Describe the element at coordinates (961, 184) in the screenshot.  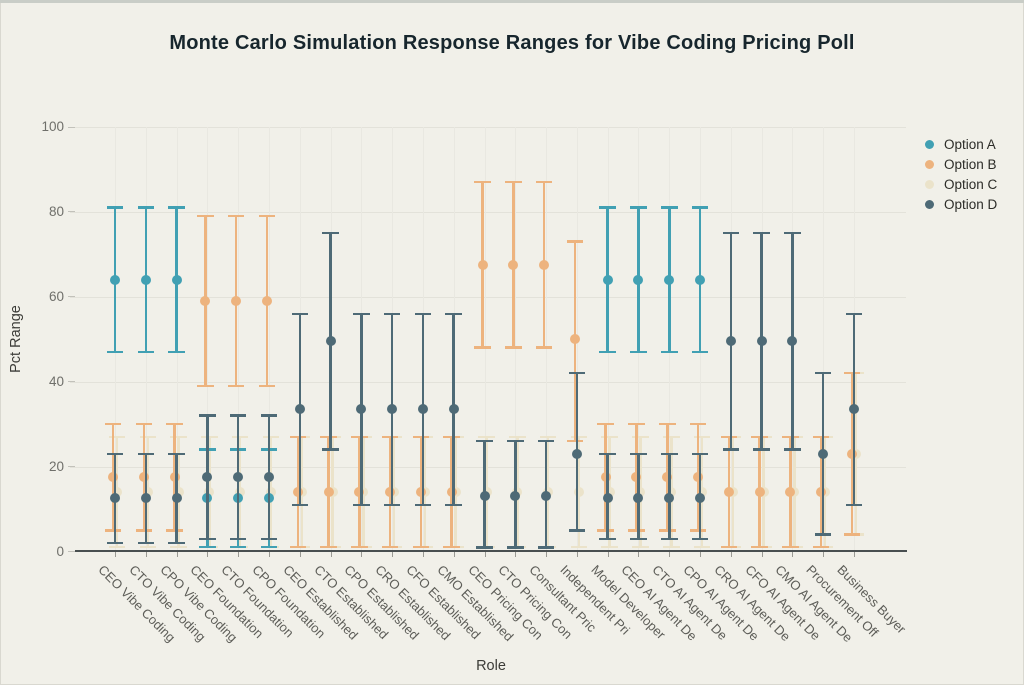
I see `legend-item-option-c: Option C` at that location.